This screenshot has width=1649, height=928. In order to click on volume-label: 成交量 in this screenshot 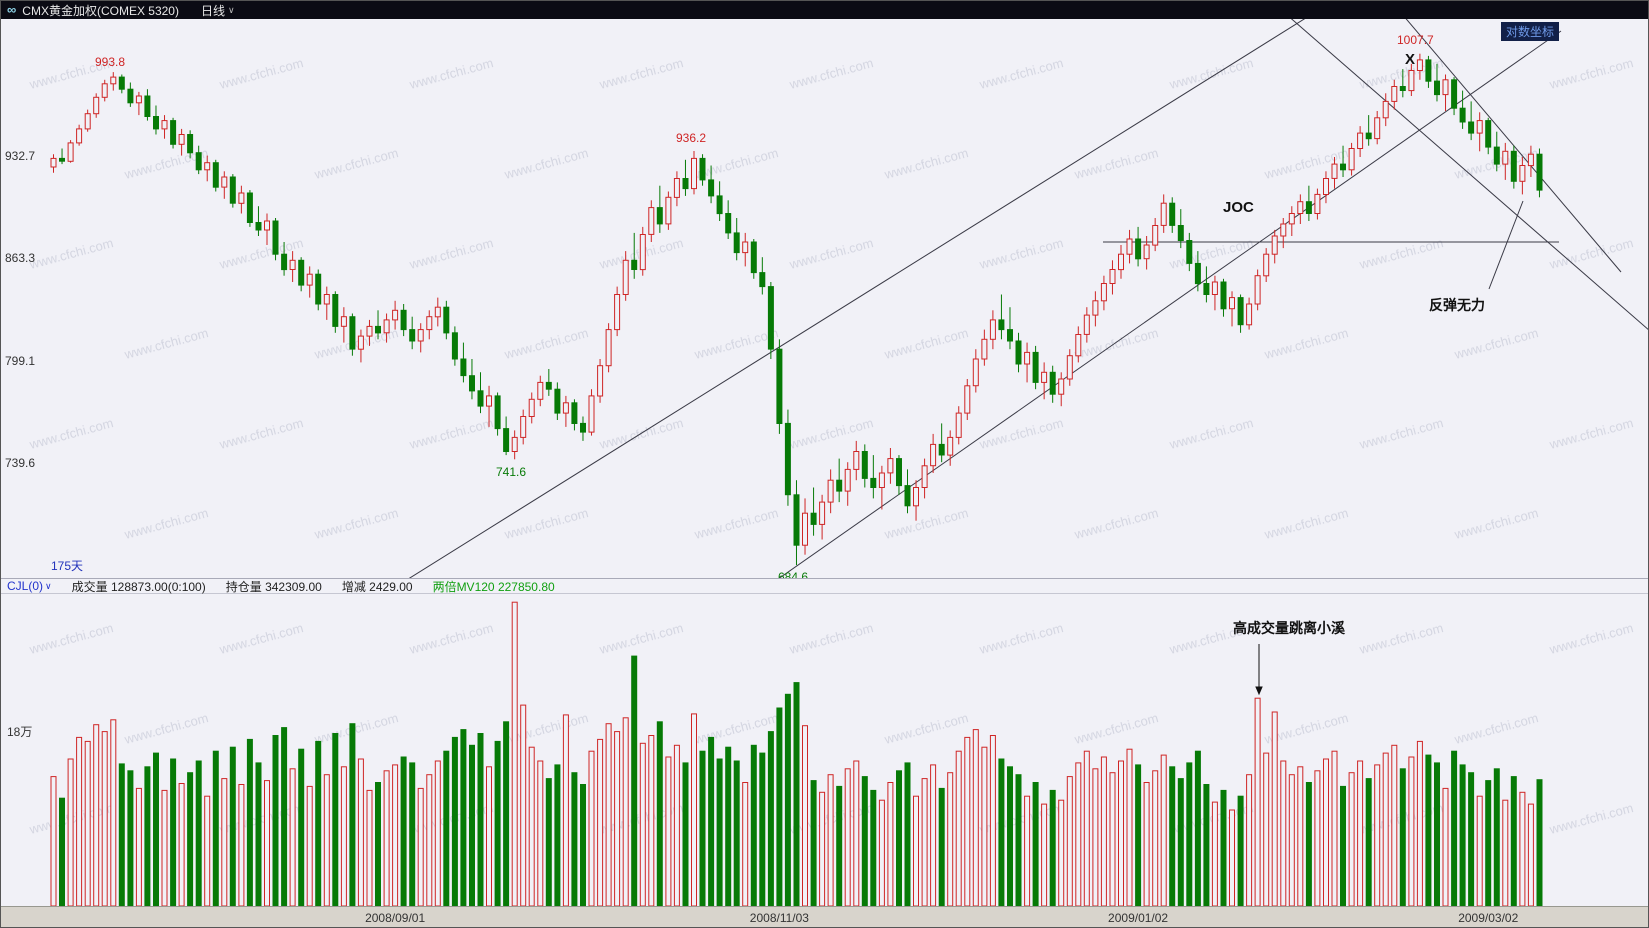, I will do `click(89, 586)`.